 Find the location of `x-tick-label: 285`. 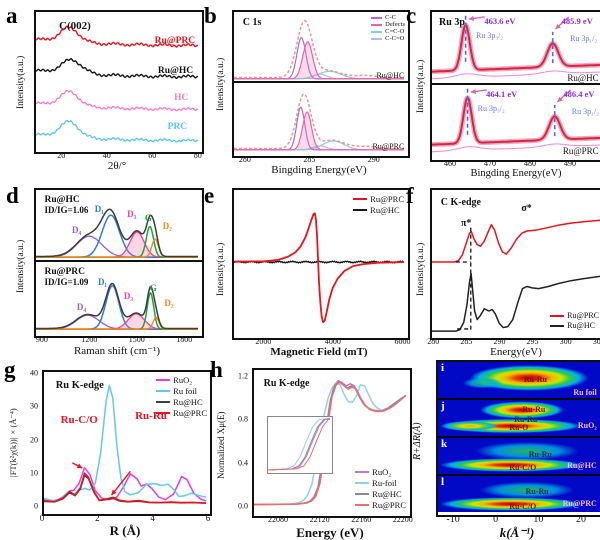

x-tick-label: 285 is located at coordinates (309, 159).